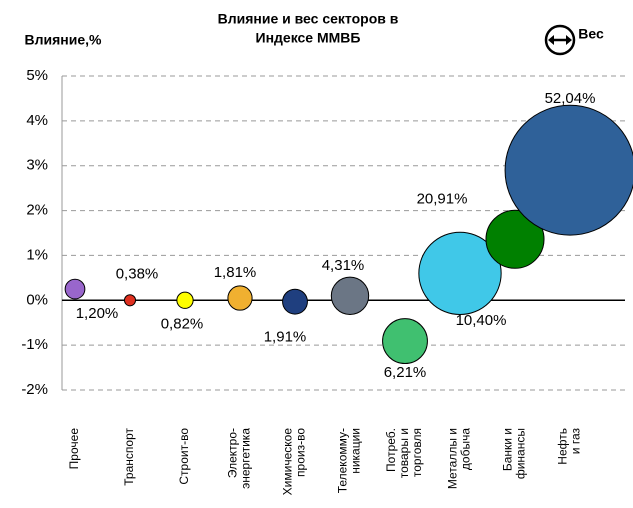 This screenshot has height=508, width=633. I want to click on y-tick-label: 1%, so click(37, 254).